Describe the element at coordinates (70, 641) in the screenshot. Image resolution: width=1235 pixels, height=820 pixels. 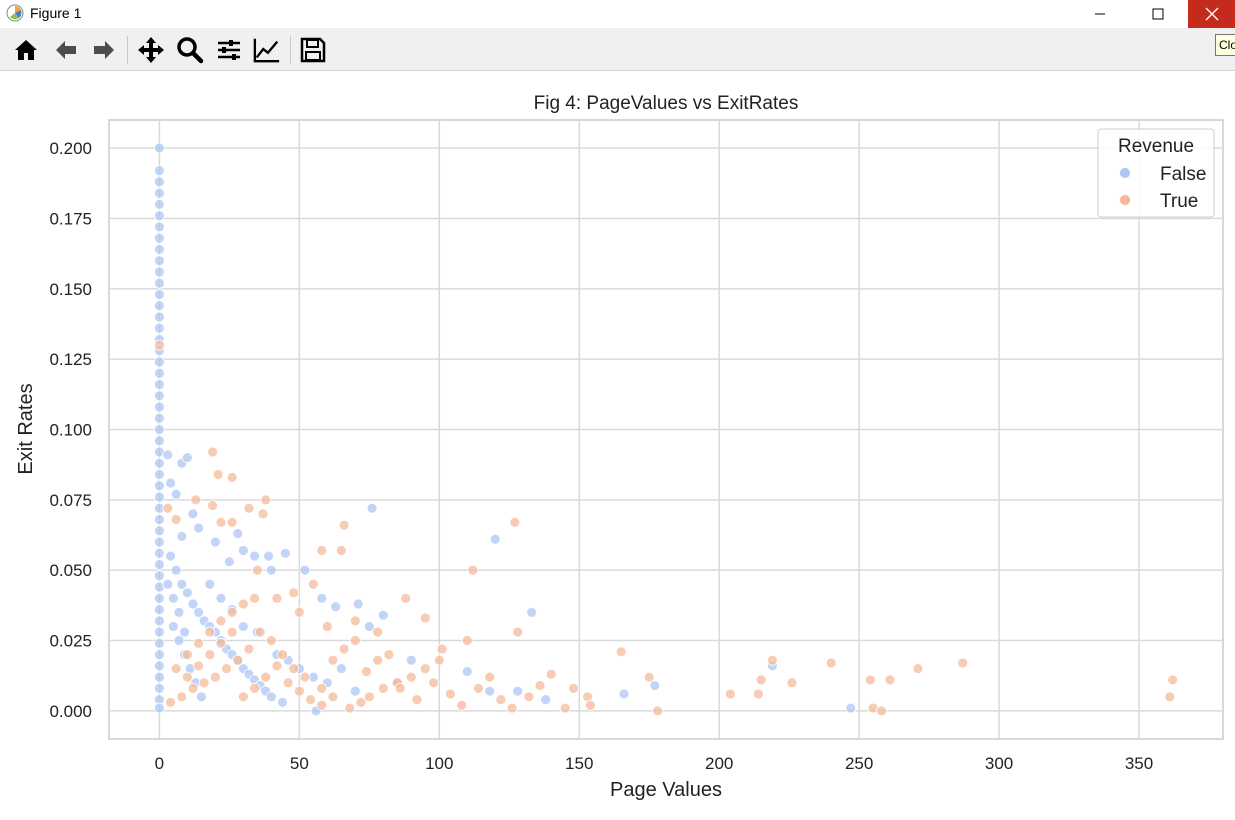
I see `y-tick-label: 0.025` at that location.